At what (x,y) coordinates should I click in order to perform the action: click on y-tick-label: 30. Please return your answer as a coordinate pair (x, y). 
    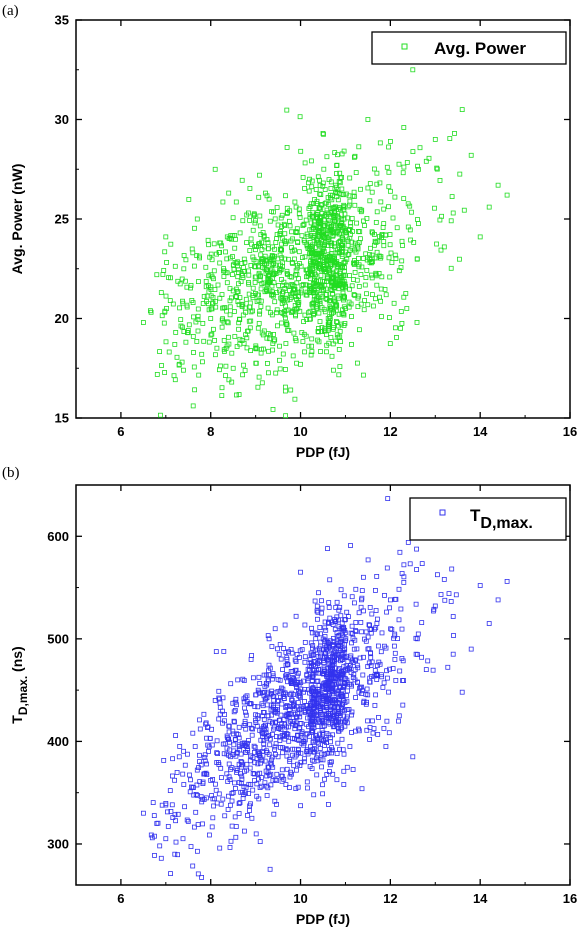
    Looking at the image, I should click on (62, 119).